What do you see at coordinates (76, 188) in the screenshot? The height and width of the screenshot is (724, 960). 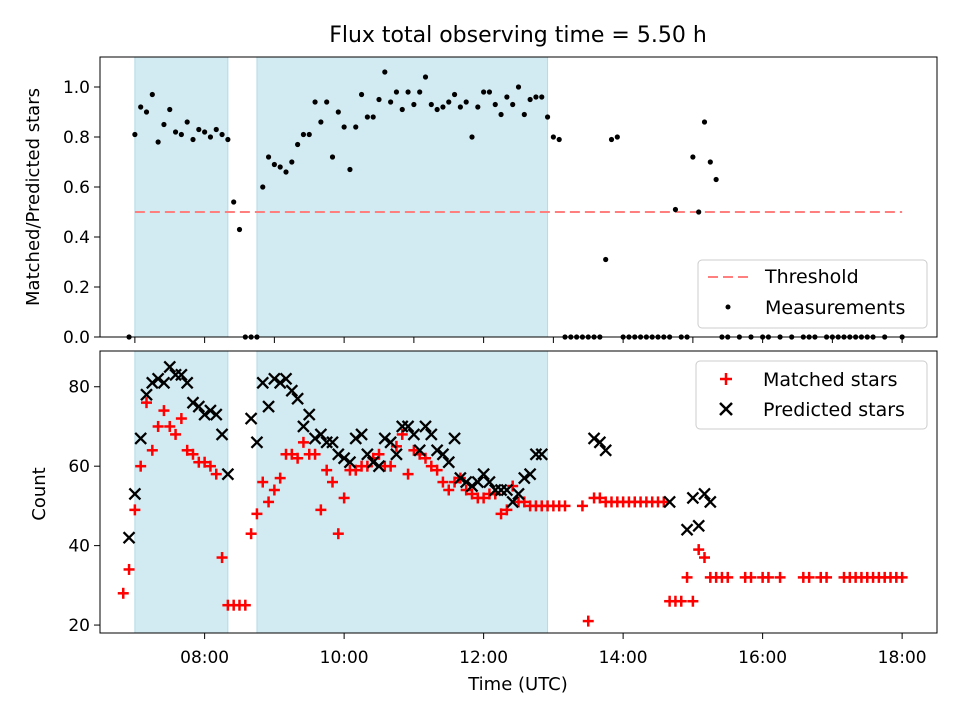 I see `top-y-tick-label: 0.6` at bounding box center [76, 188].